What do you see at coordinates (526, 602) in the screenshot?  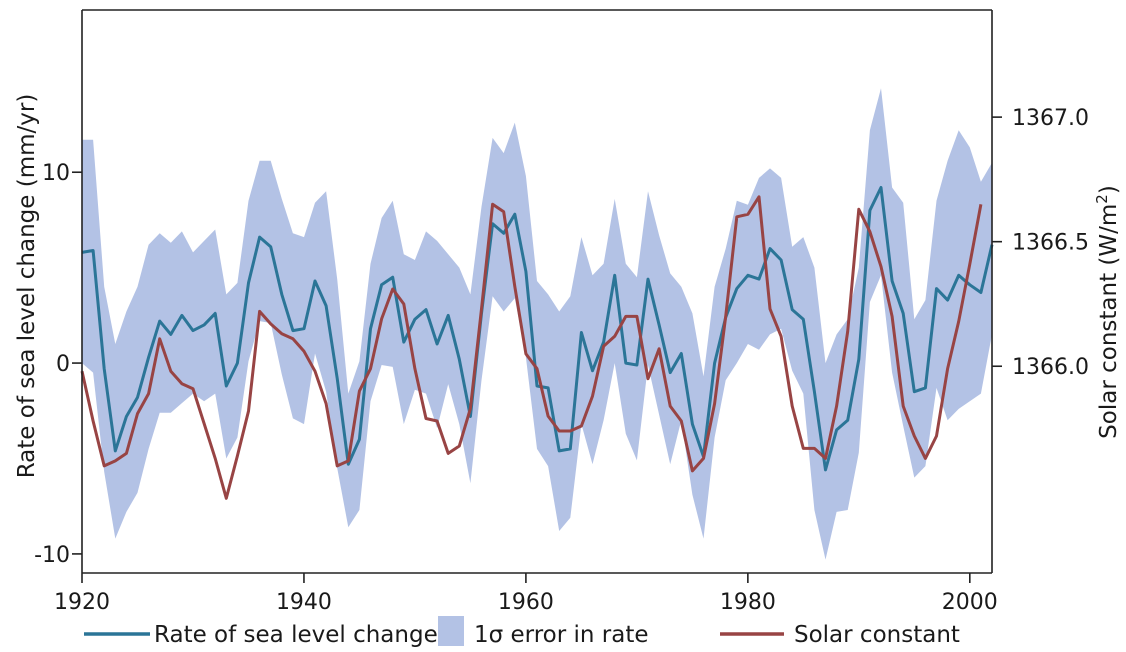 I see `x-tick-label: 1960` at bounding box center [526, 602].